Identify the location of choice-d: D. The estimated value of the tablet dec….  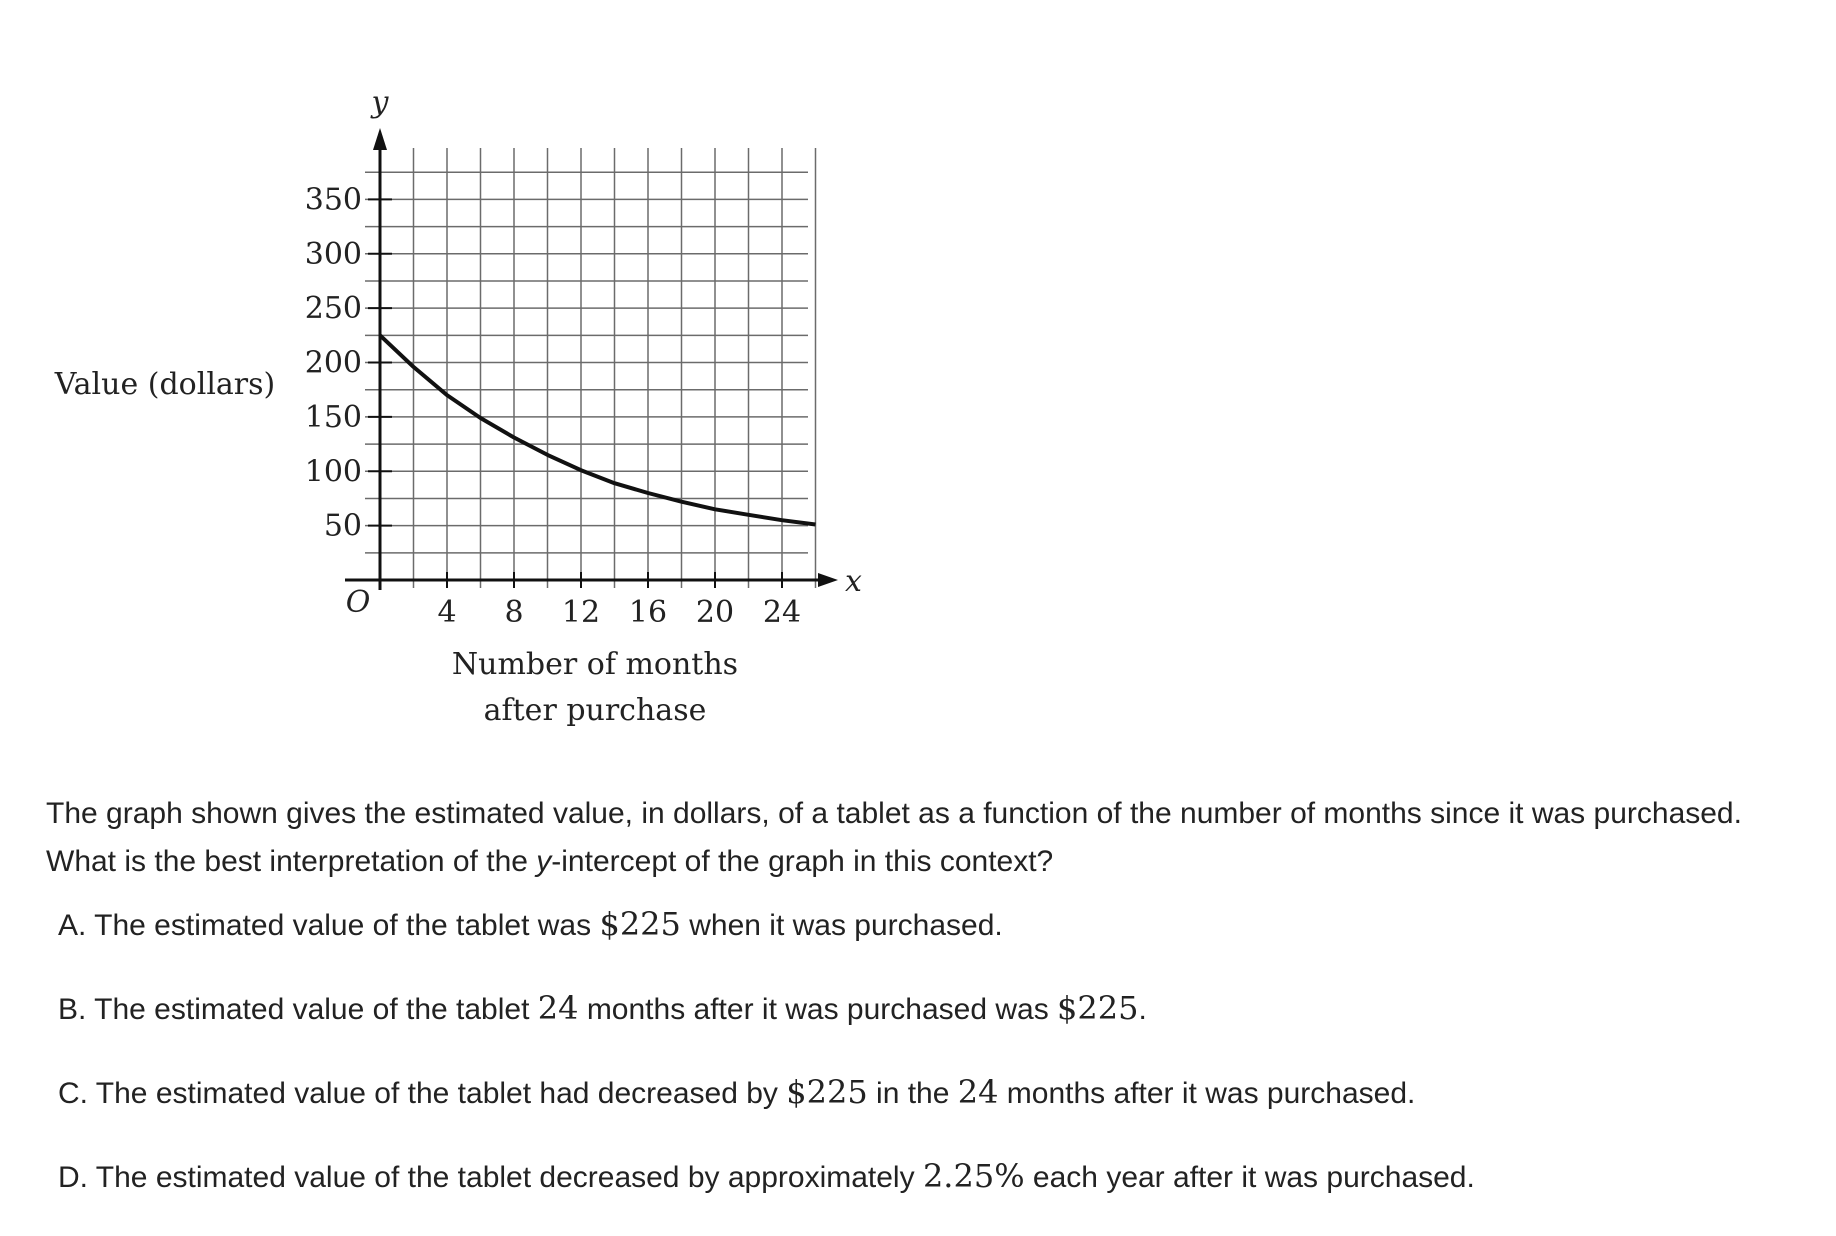
(902, 1177).